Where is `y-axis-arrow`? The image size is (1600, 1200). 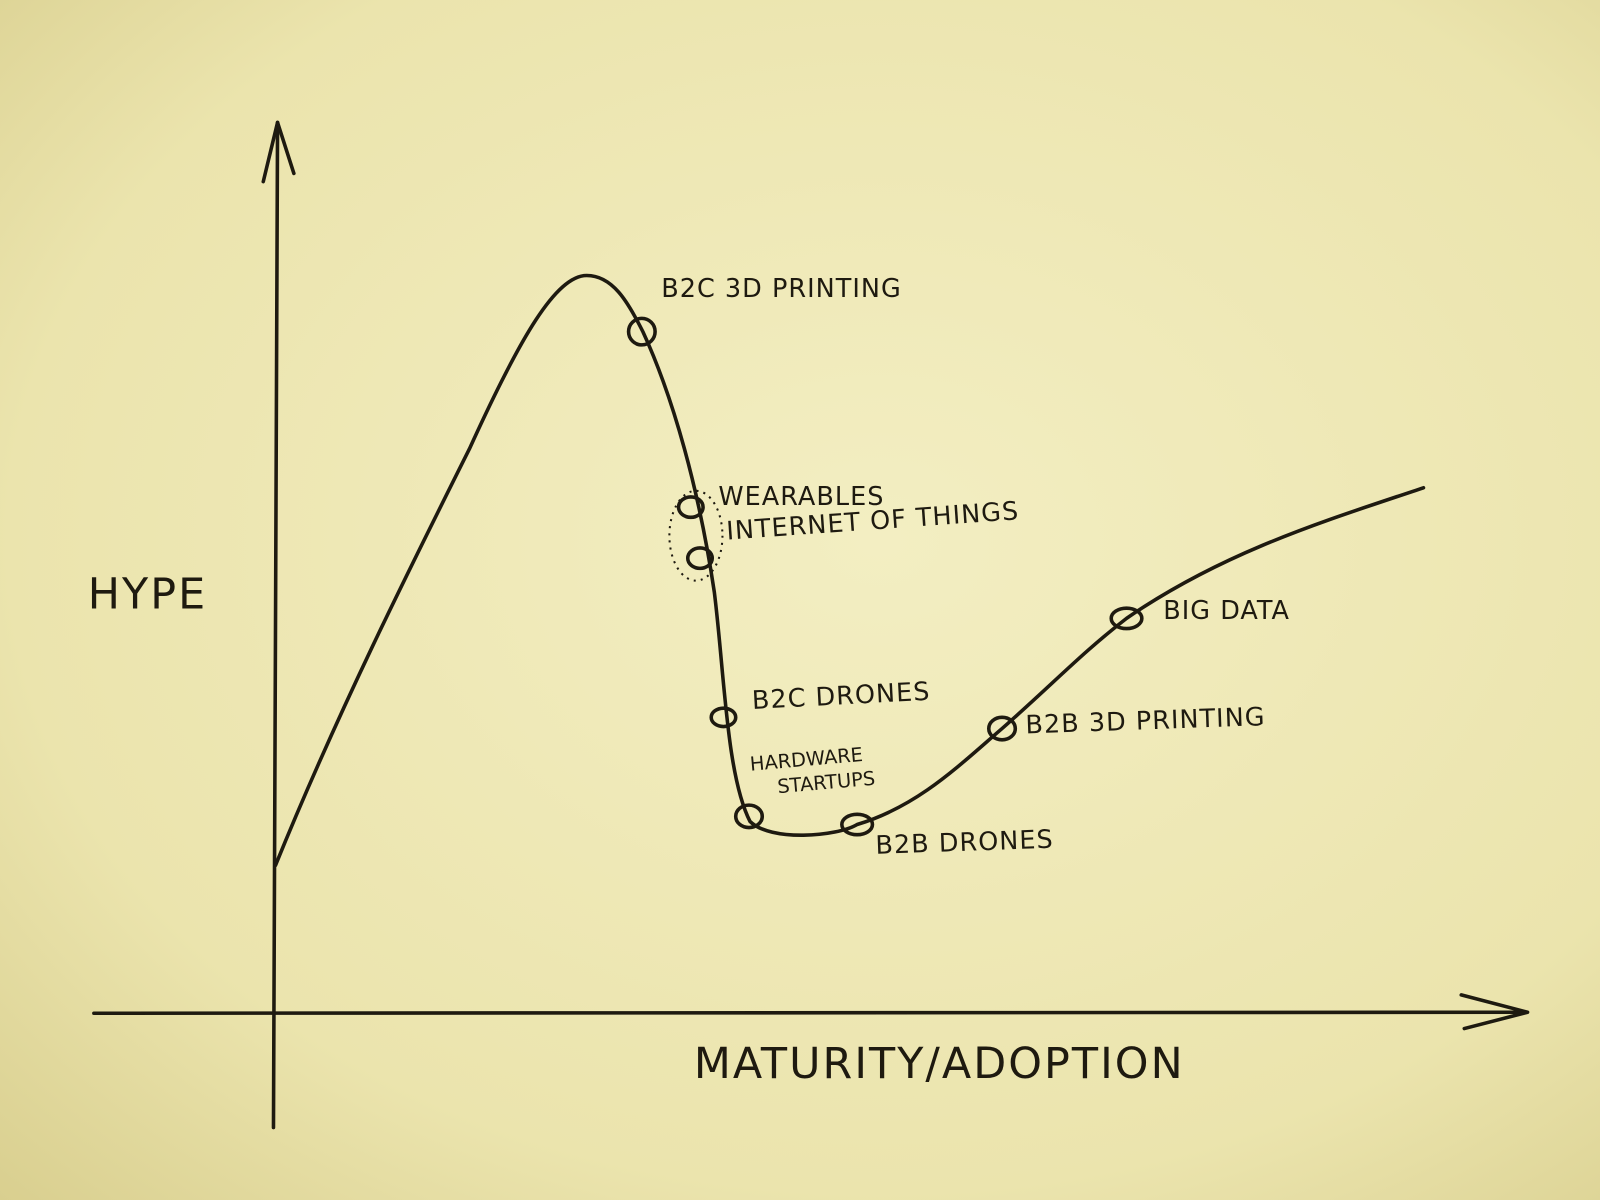
y-axis-arrow is located at coordinates (278, 152).